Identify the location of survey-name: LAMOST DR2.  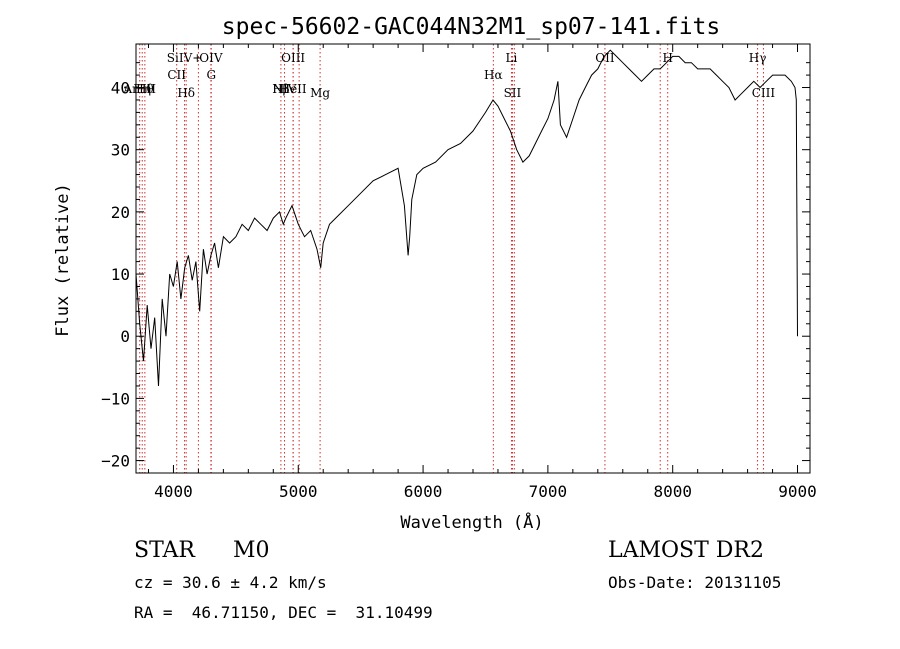
(686, 550).